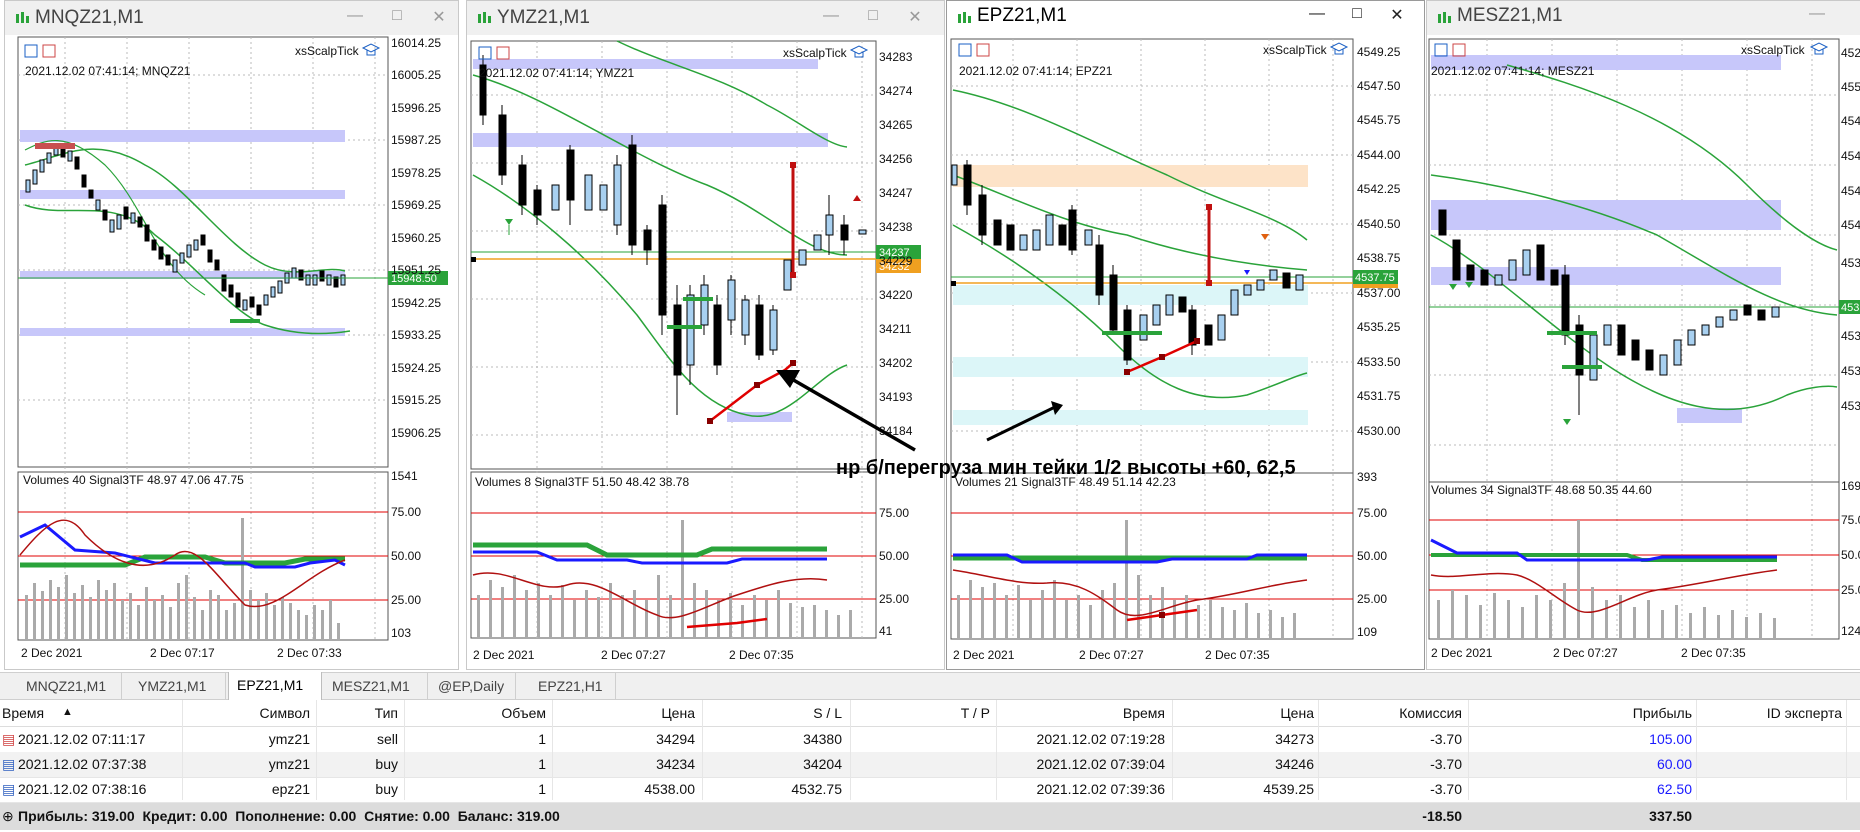  What do you see at coordinates (1379, 396) in the screenshot?
I see `svg-text: 4531.75` at bounding box center [1379, 396].